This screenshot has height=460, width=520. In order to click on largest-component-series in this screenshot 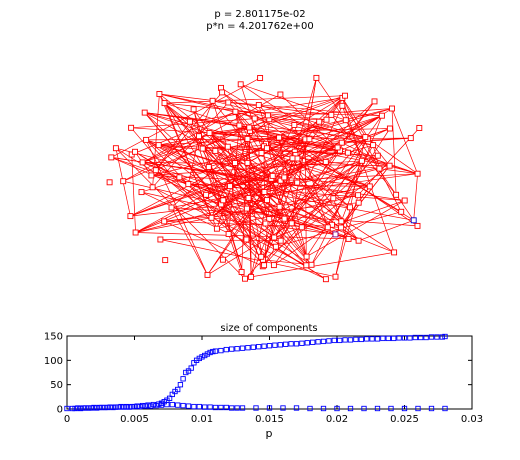, I will do `click(256, 372)`.